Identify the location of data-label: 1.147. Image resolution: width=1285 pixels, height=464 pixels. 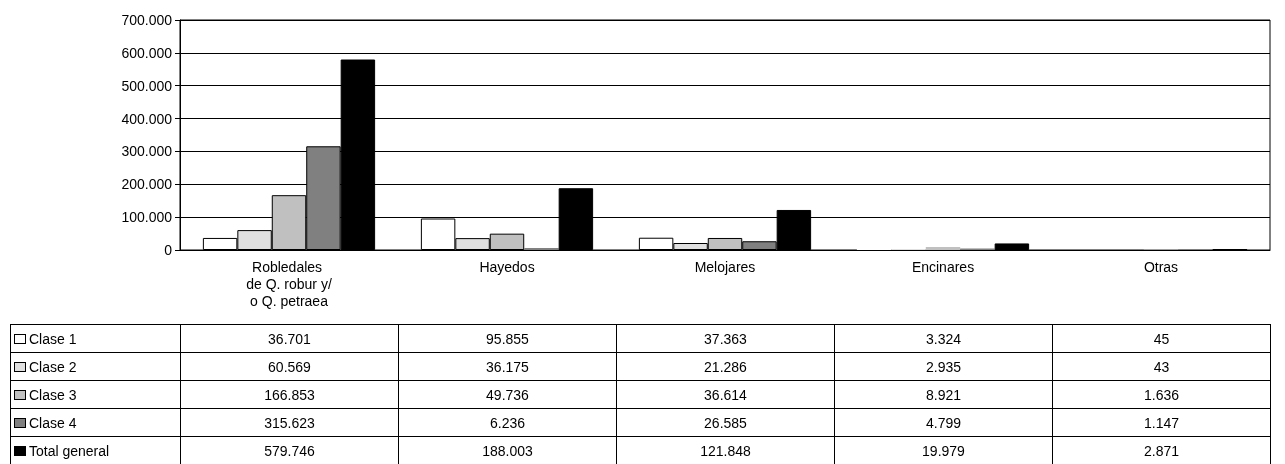
(1161, 422).